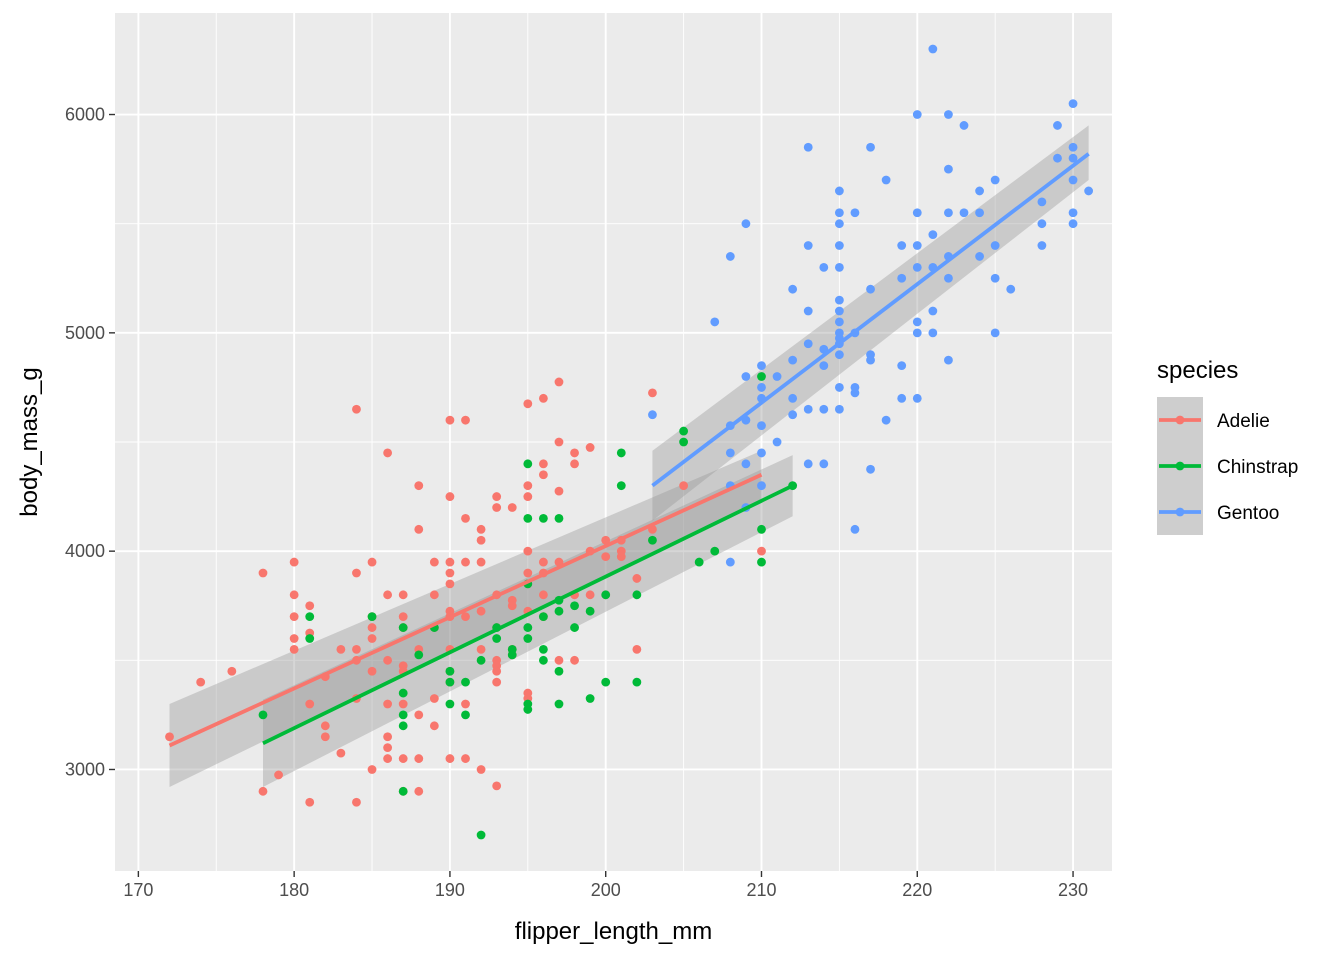  I want to click on x-tick-label: 220, so click(917, 890).